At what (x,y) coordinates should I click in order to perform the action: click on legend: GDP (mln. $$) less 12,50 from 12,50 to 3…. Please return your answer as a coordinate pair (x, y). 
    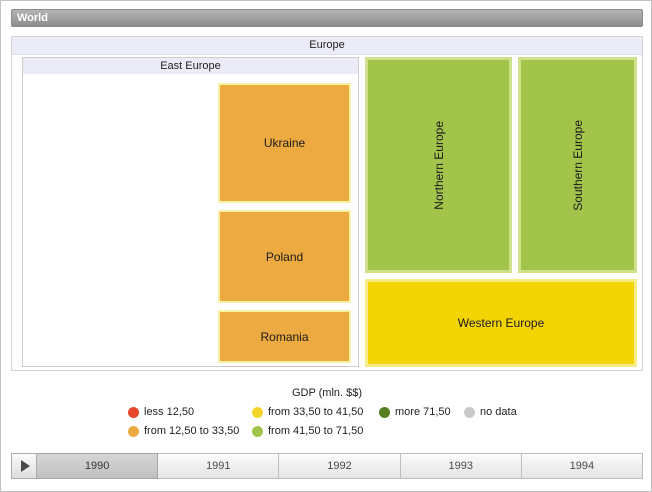
    Looking at the image, I should click on (326, 416).